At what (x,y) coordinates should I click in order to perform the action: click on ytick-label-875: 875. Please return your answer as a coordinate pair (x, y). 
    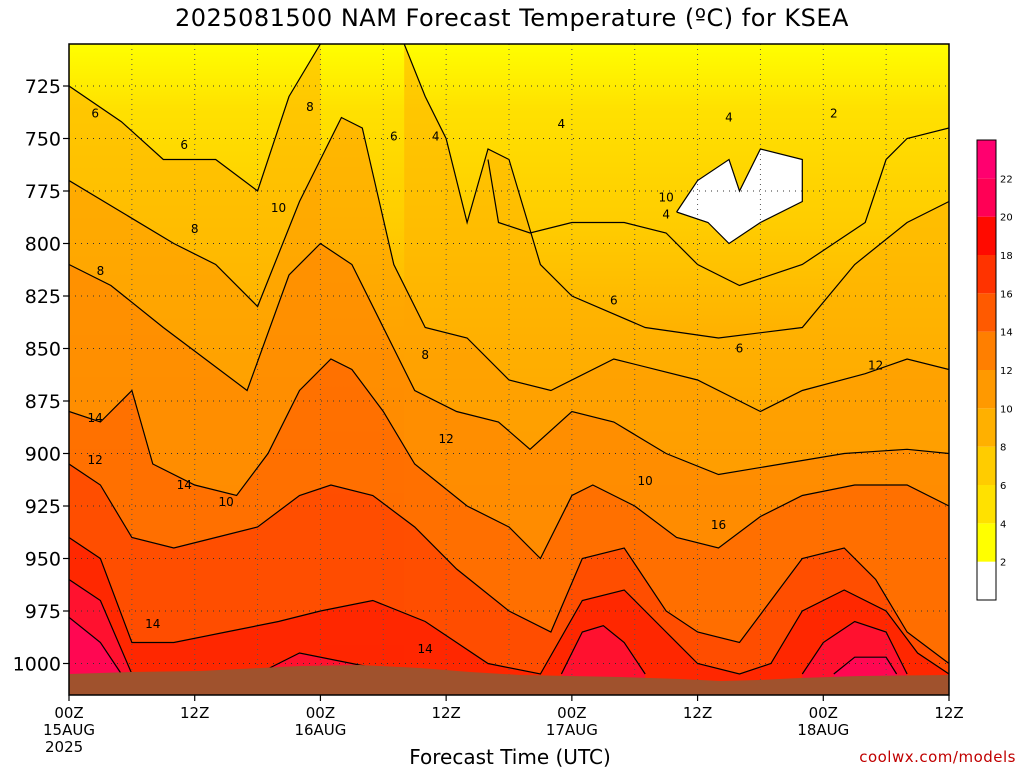
    Looking at the image, I should click on (43, 402).